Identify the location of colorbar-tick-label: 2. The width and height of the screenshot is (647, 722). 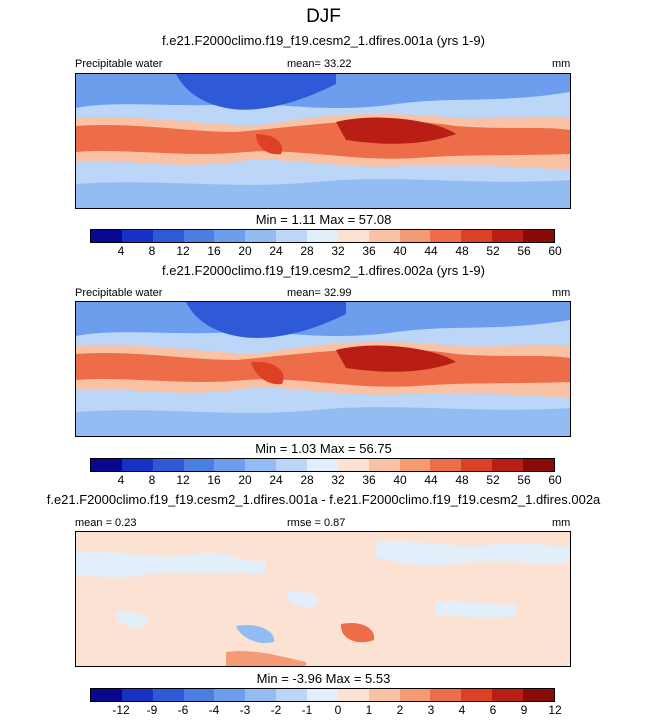
(400, 710).